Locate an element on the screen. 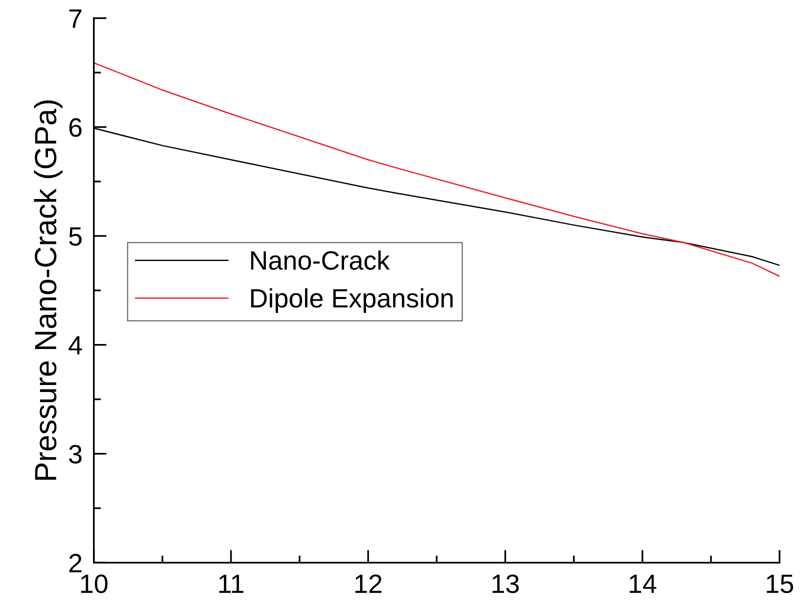 The width and height of the screenshot is (802, 605). legend-label: Dipole Expansion is located at coordinates (352, 300).